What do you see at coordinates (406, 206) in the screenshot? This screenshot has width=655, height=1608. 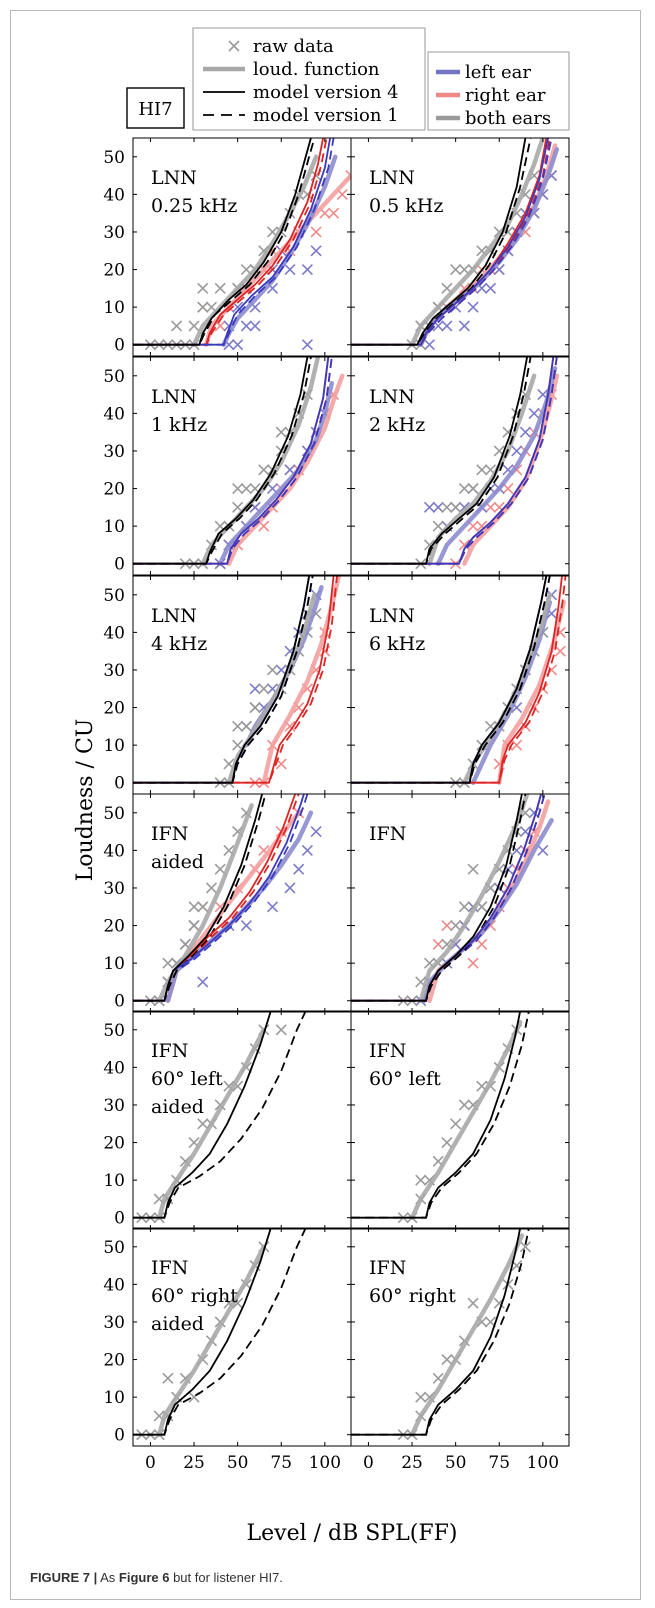 I see `panel-label-line: 0.5 kHz` at bounding box center [406, 206].